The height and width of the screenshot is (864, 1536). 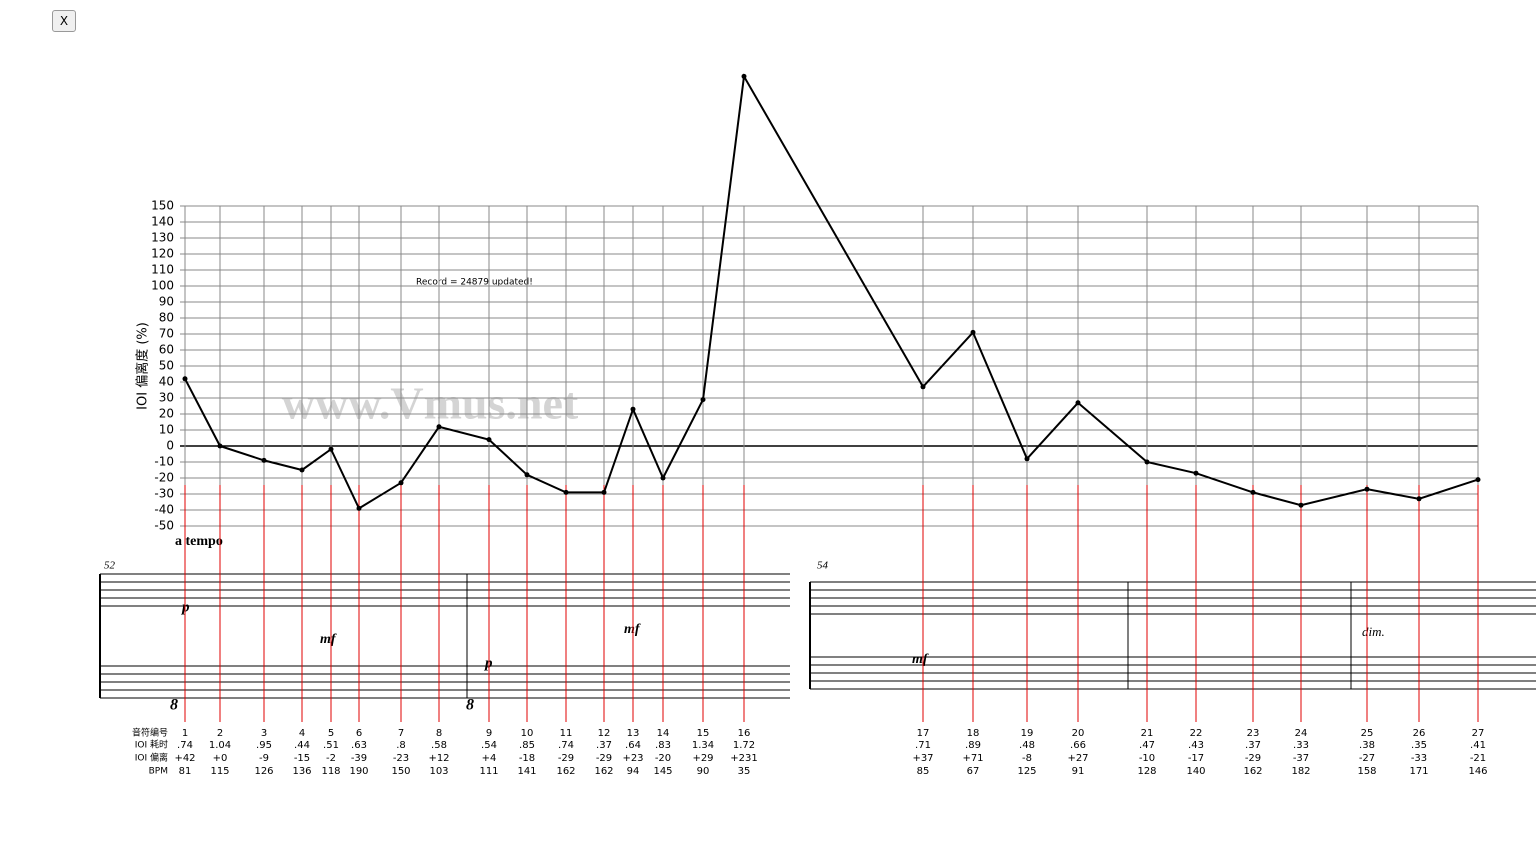 I want to click on row-label: 音符编号, so click(x=150, y=733).